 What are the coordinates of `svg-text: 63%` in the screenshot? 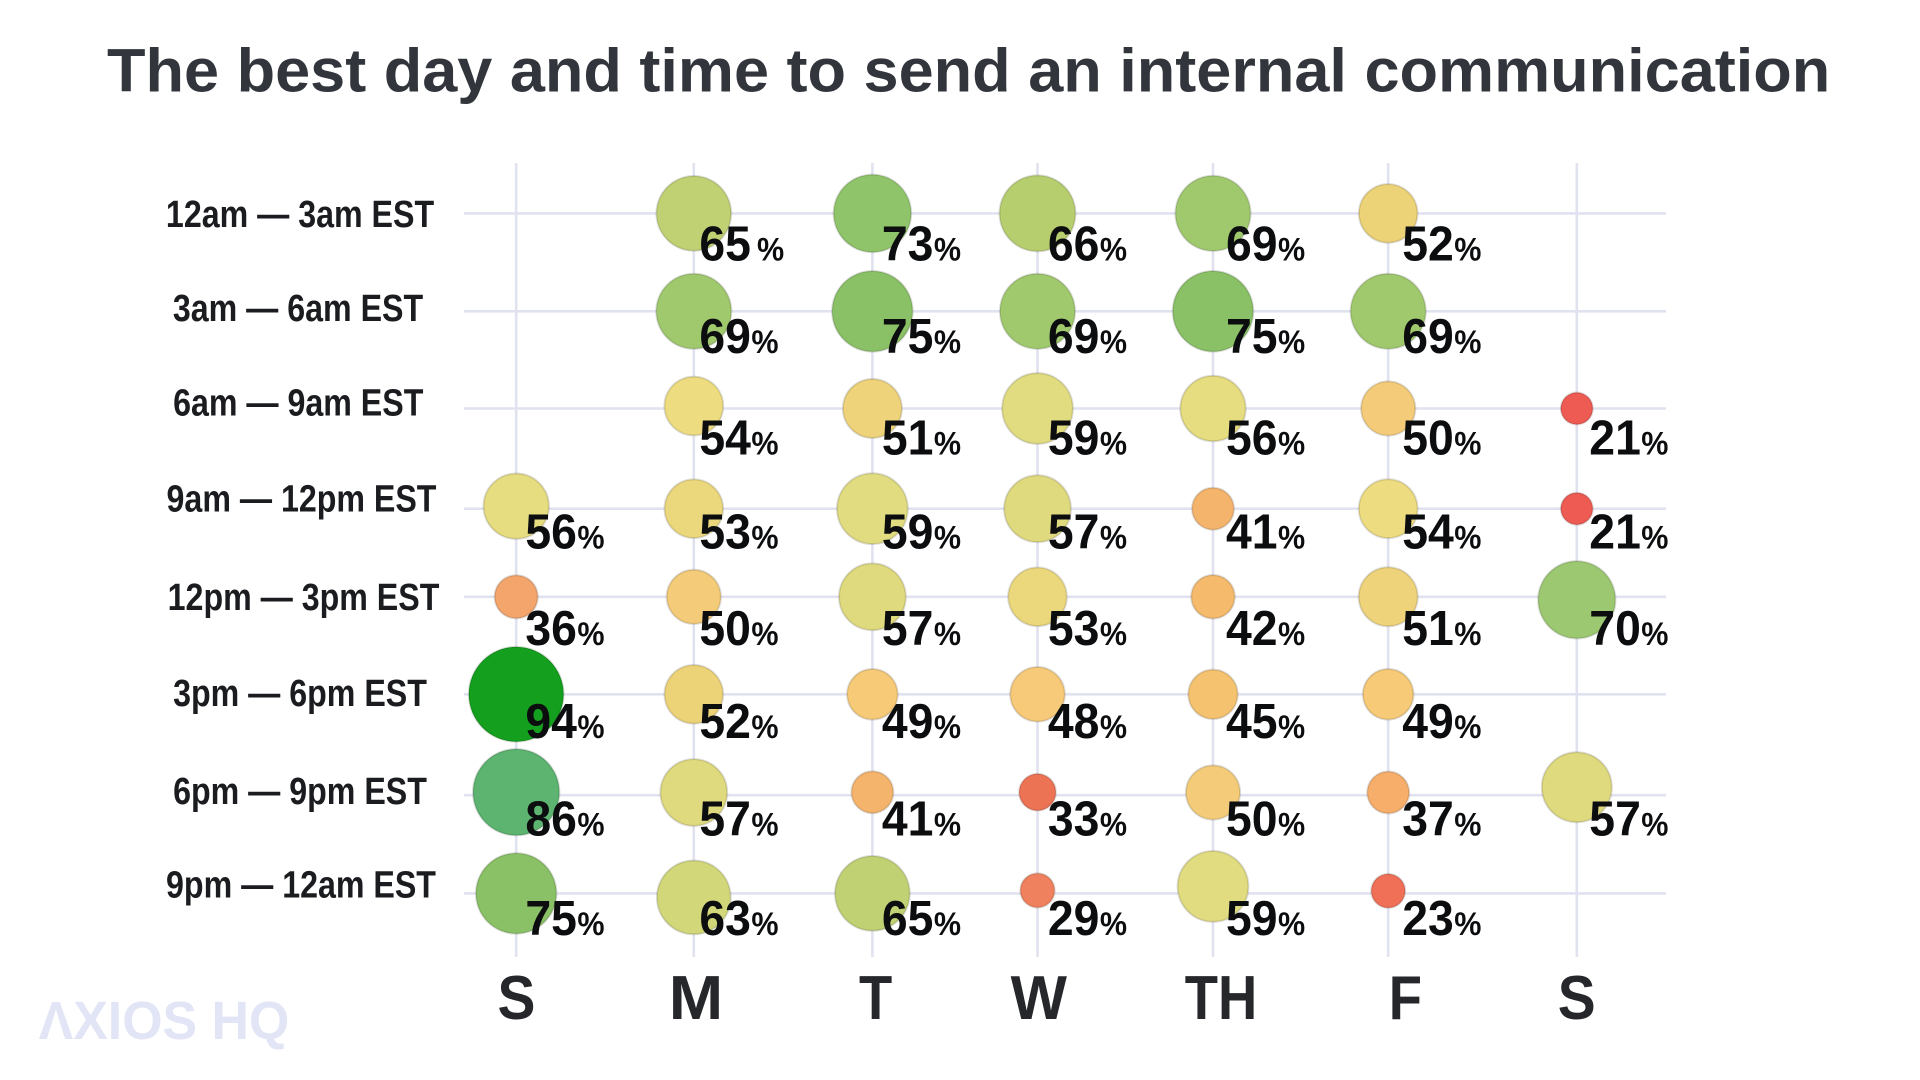 It's located at (738, 919).